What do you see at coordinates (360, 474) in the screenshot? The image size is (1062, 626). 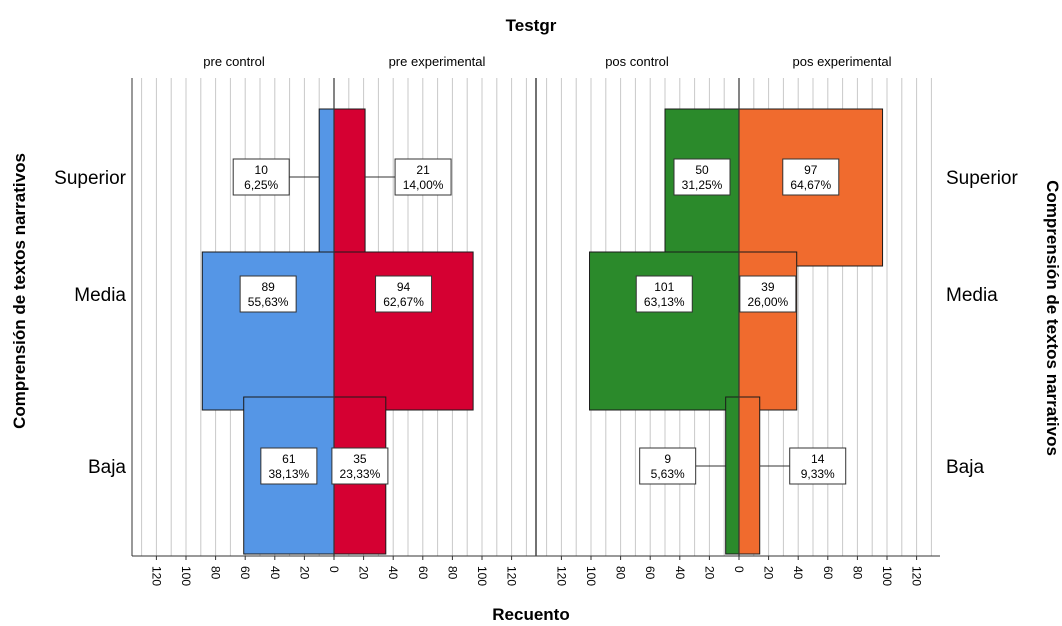 I see `data-label-percent: 23,33%` at bounding box center [360, 474].